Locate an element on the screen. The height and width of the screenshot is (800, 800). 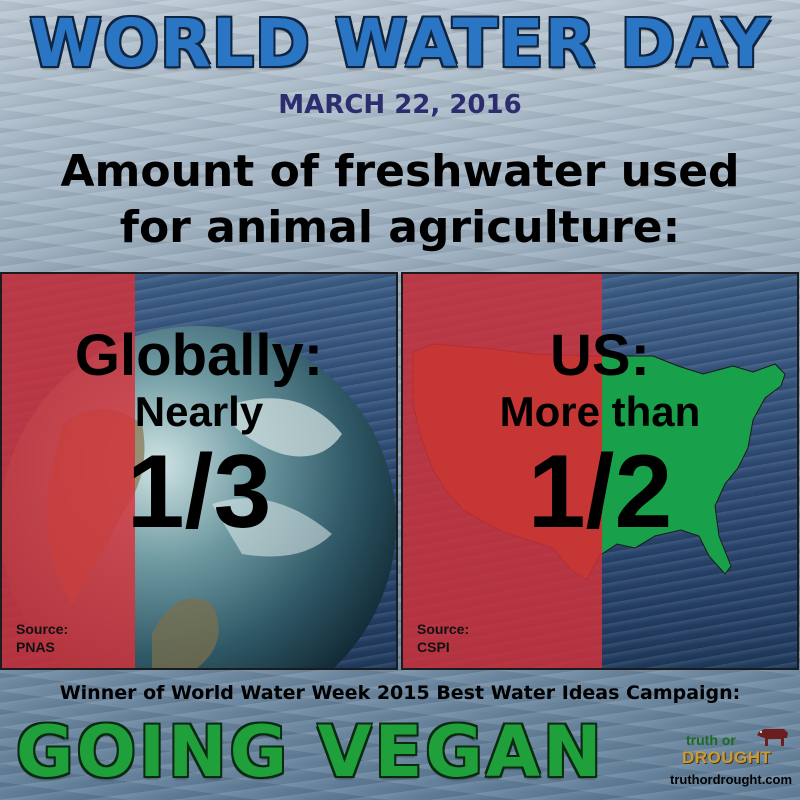
logo-drought: DROUGHT is located at coordinates (727, 757).